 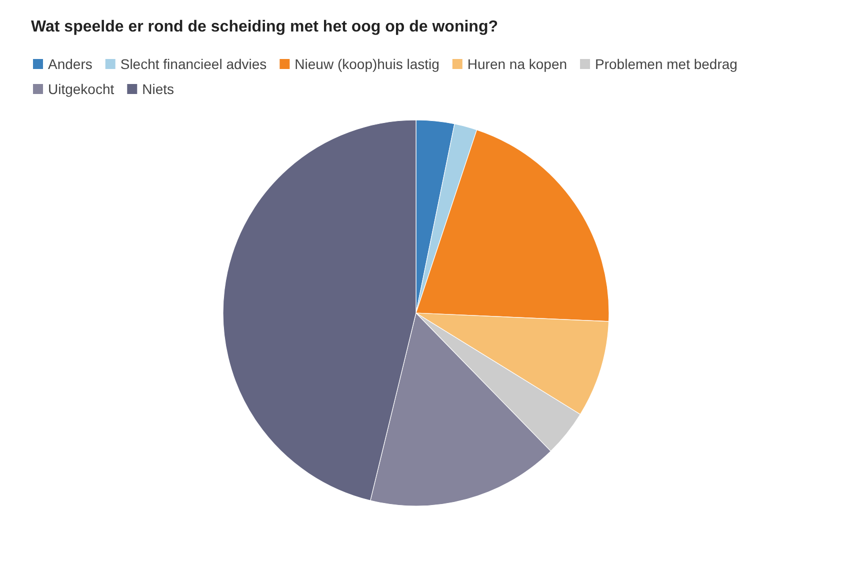 I want to click on legend-label: Problemen met bedrag, so click(x=666, y=64).